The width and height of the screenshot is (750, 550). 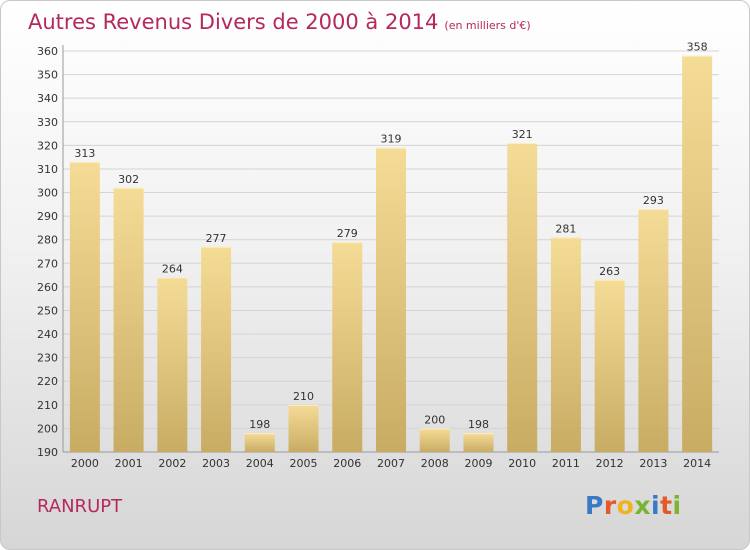 What do you see at coordinates (435, 463) in the screenshot?
I see `x-tick-label: 2008` at bounding box center [435, 463].